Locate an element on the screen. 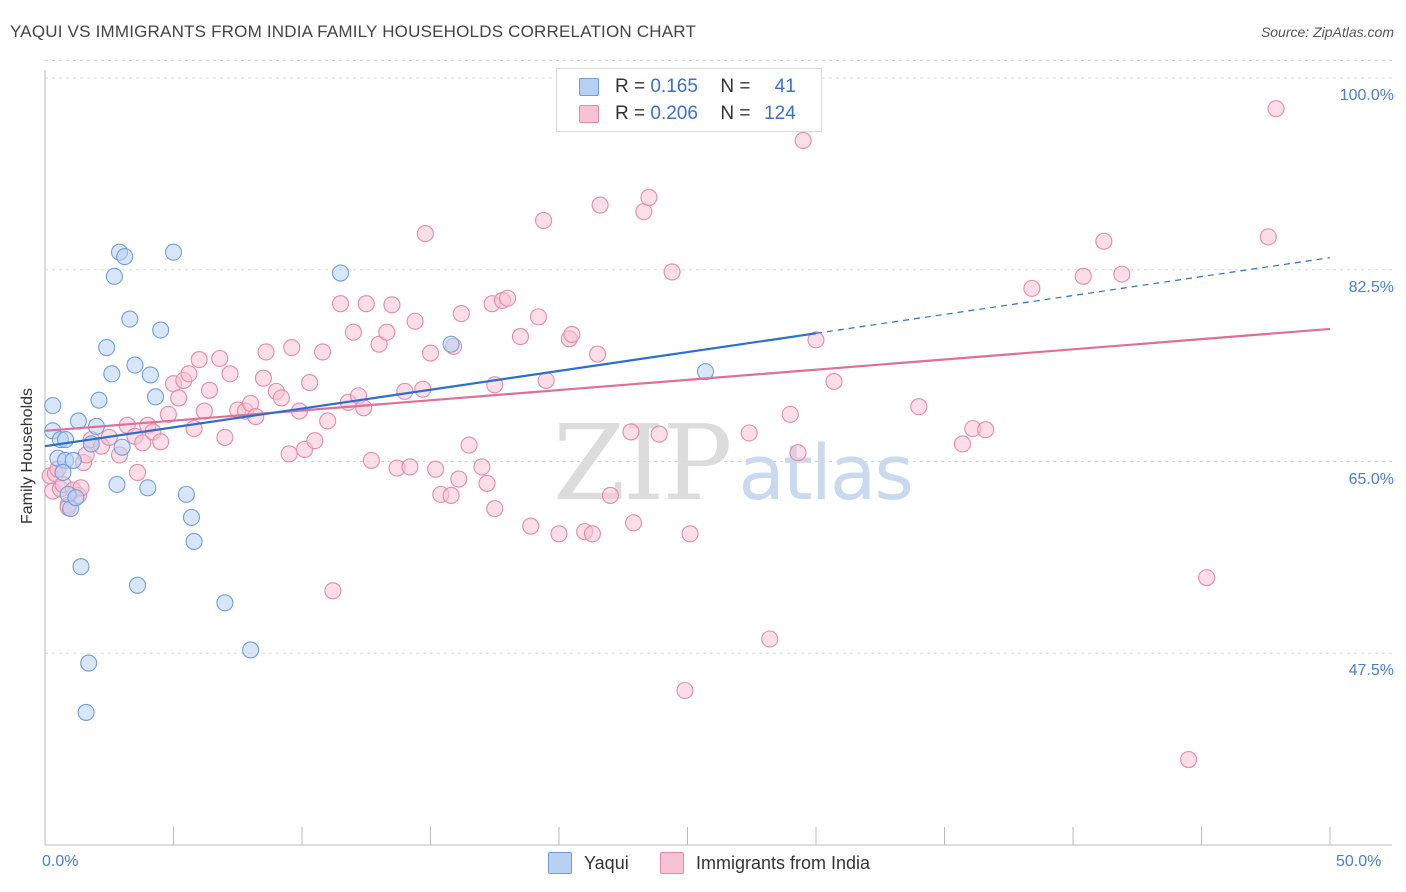  yaqui-trend-line is located at coordinates (430, 390).